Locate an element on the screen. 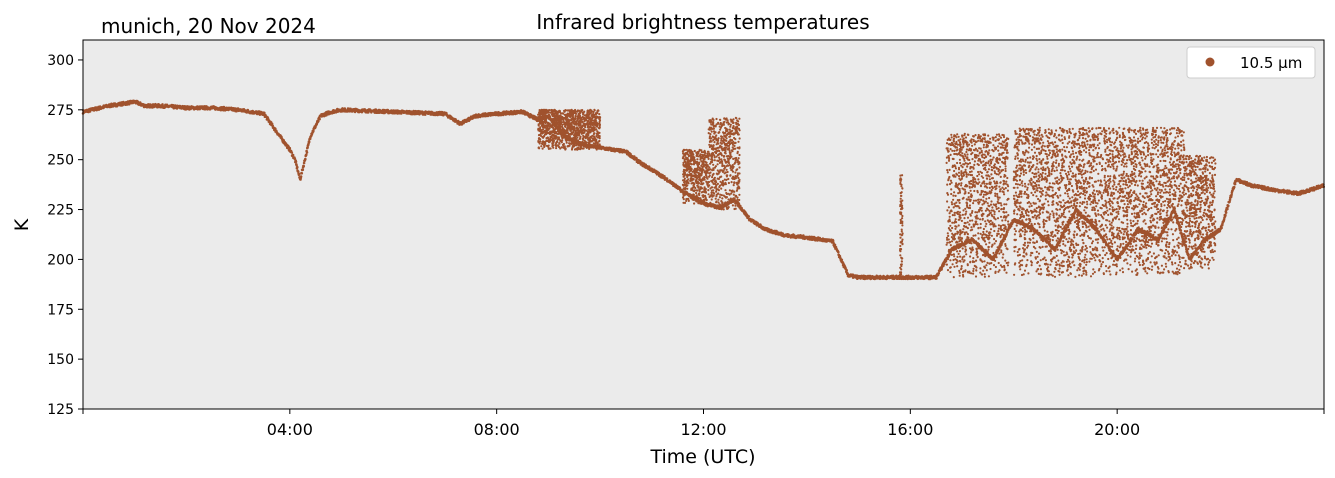  y-tick-label: 175 is located at coordinates (60, 310).